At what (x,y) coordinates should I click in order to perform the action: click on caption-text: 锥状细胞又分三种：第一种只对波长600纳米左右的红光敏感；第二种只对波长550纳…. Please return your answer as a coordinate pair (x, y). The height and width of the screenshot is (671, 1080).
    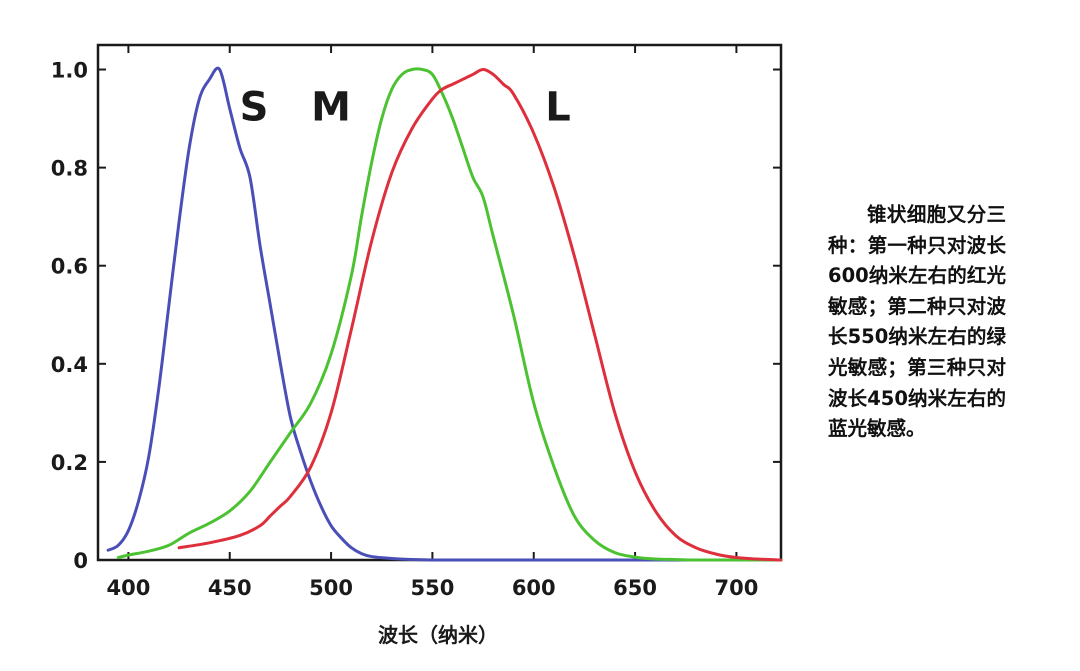
    Looking at the image, I should click on (917, 322).